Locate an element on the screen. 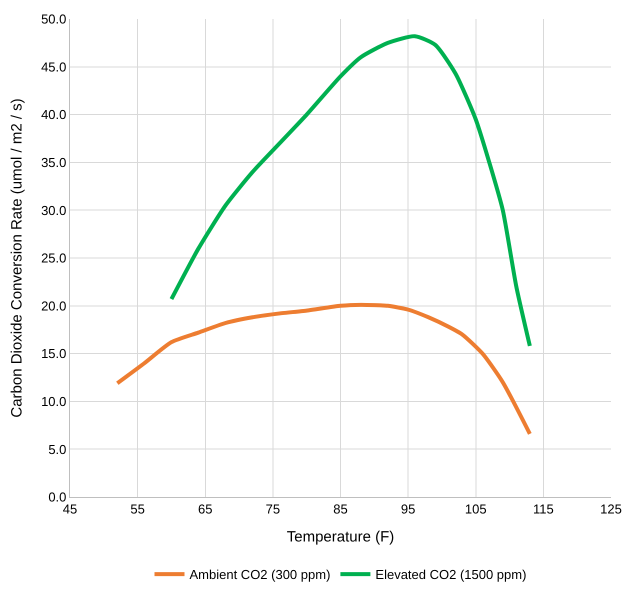 This screenshot has height=601, width=634. x-tick-label: 115 is located at coordinates (543, 509).